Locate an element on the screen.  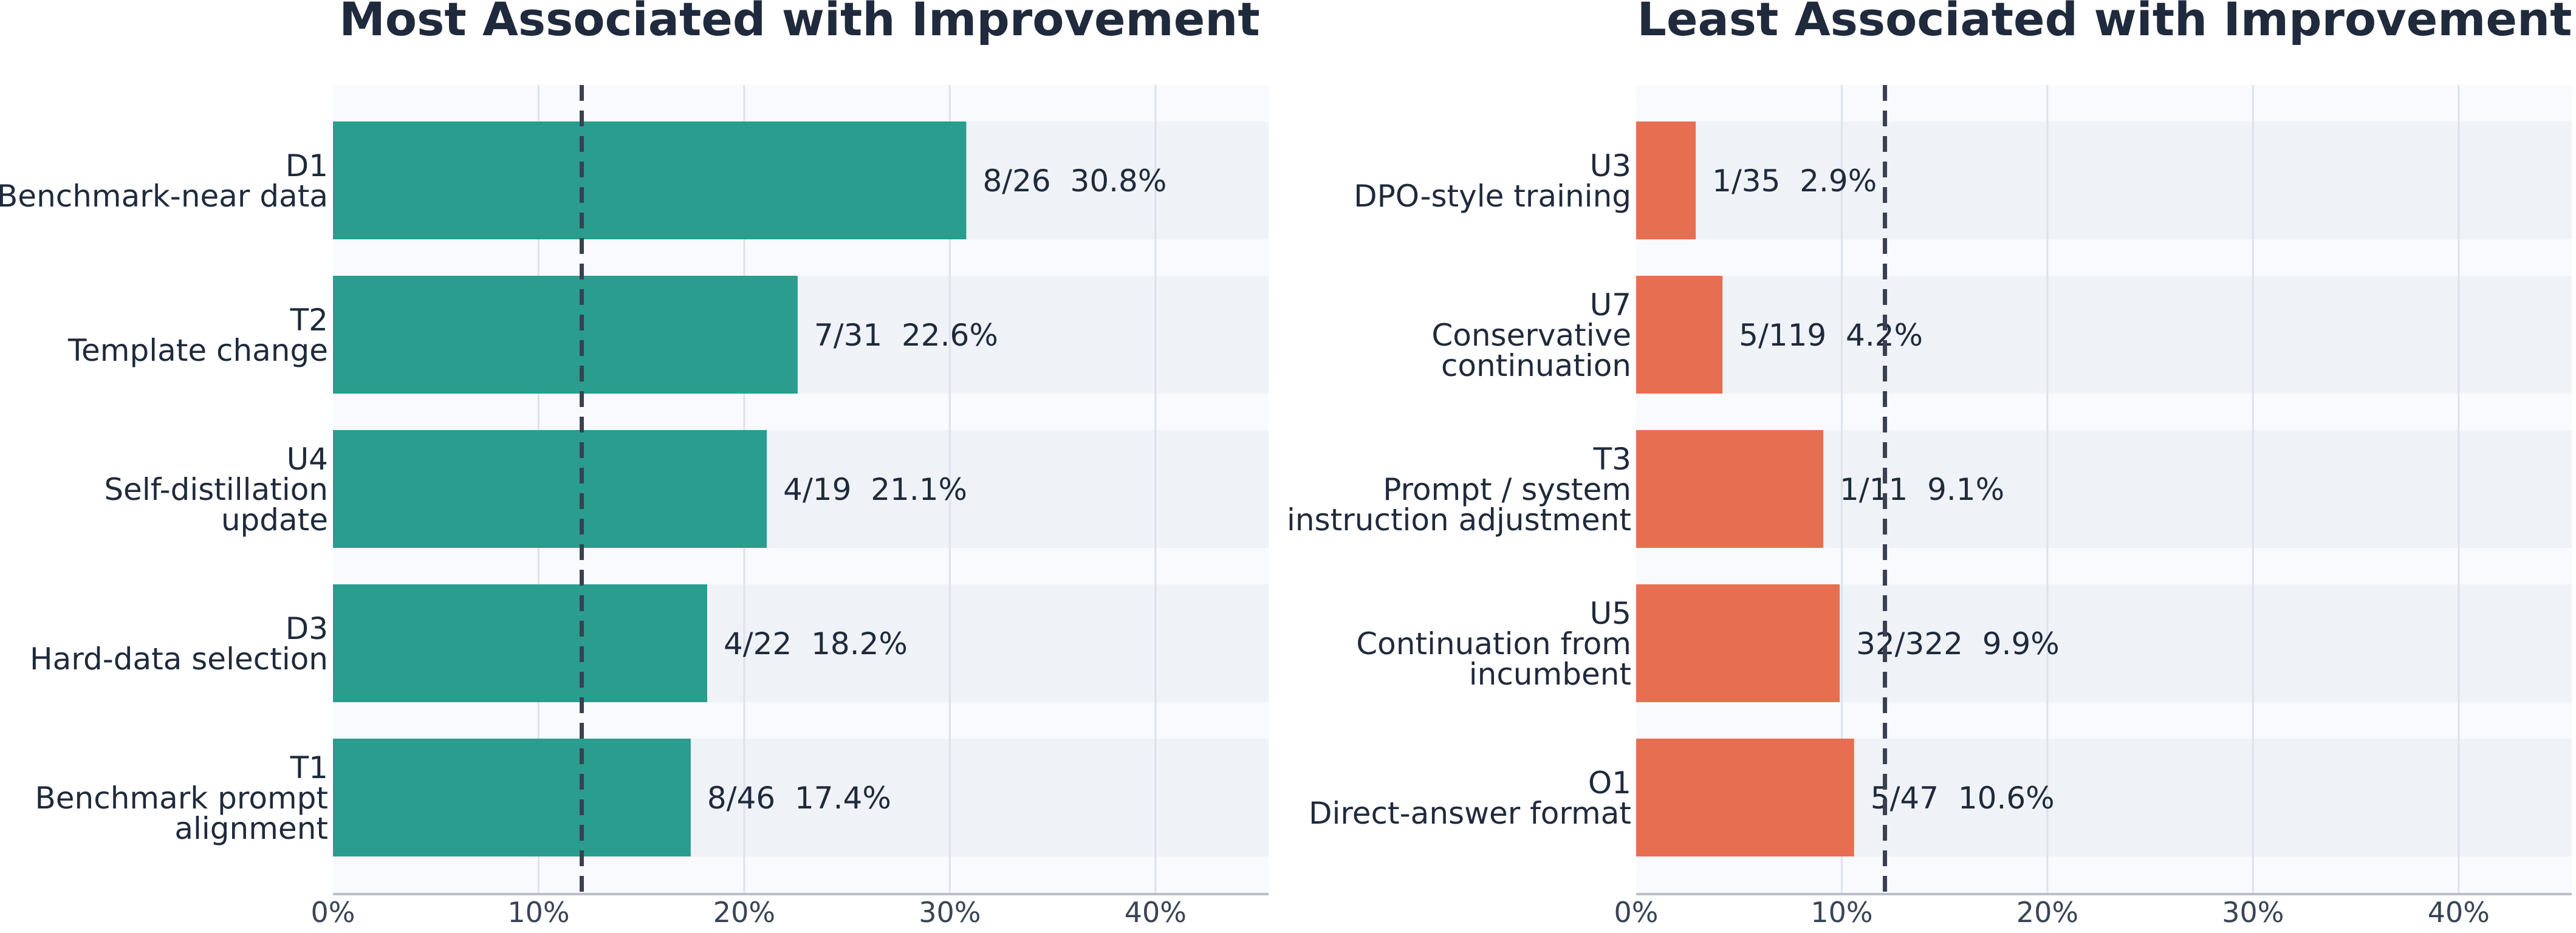
left-bar-d1 is located at coordinates (650, 180).